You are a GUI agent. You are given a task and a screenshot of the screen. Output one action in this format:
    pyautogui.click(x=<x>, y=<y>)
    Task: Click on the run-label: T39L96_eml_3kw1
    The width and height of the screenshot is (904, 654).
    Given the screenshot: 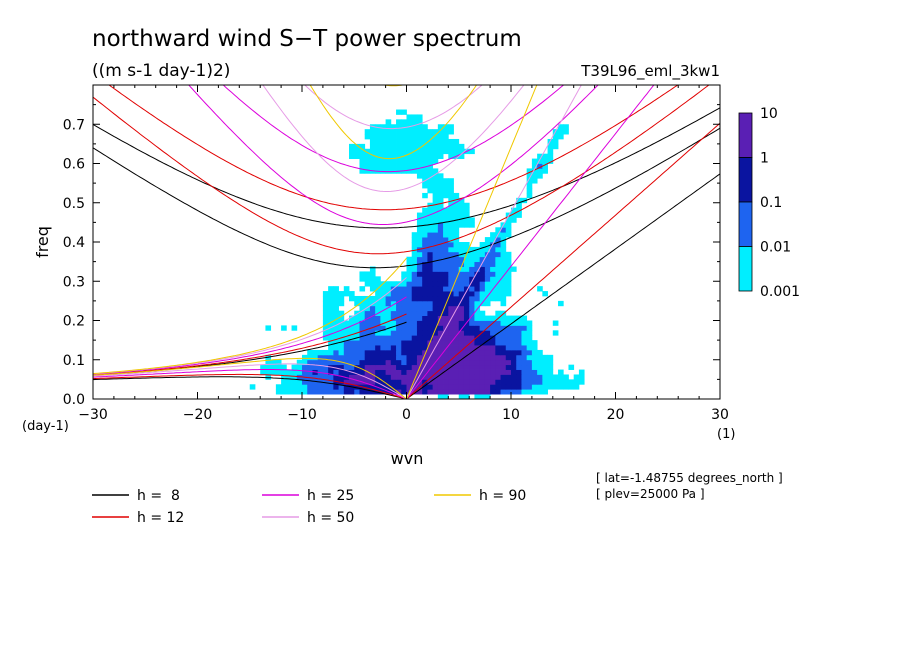 What is the action you would take?
    pyautogui.click(x=650, y=71)
    